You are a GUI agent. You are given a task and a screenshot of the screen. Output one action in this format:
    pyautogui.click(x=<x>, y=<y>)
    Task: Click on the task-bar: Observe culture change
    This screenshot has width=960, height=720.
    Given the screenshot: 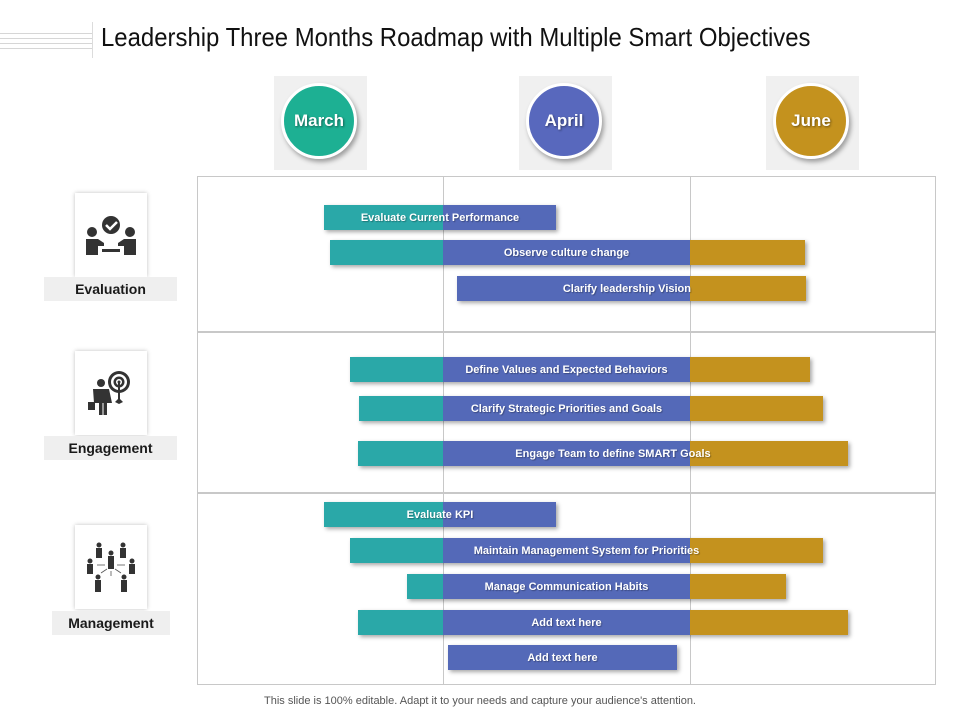 What is the action you would take?
    pyautogui.click(x=567, y=252)
    